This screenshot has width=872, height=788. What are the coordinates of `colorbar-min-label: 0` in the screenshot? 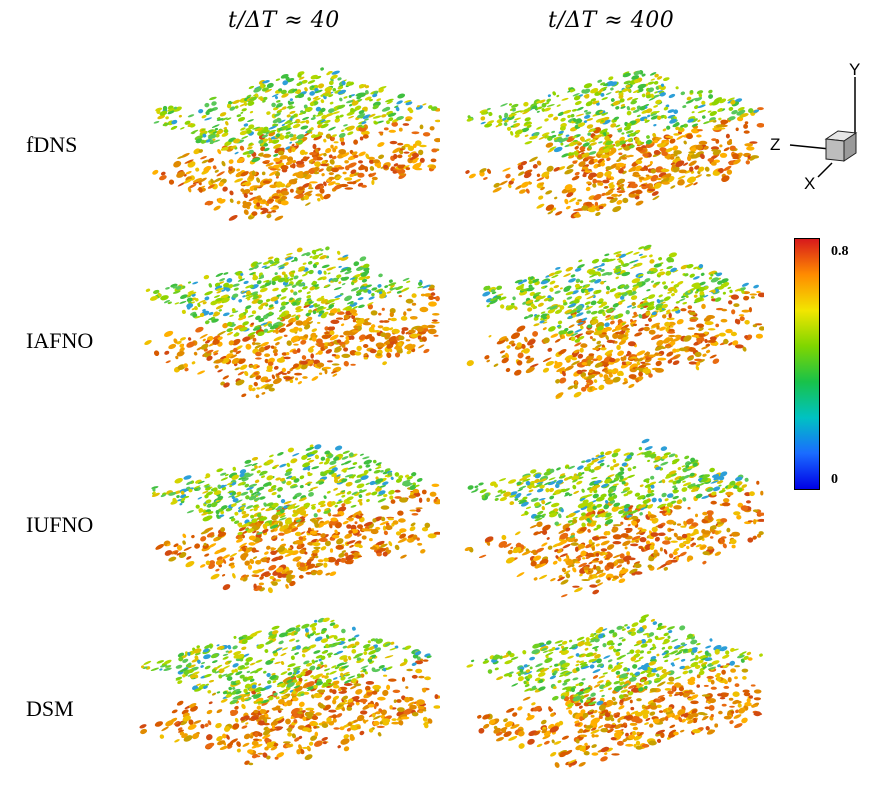 It's located at (834, 479).